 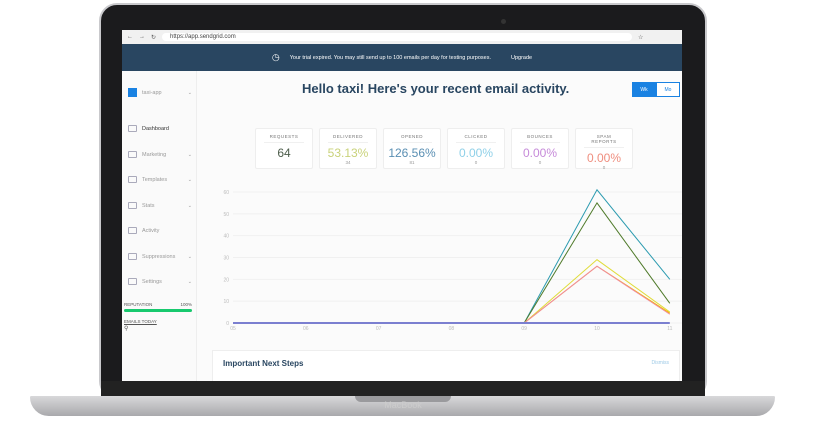 What do you see at coordinates (160, 205) in the screenshot?
I see `sidebar-item-stats: Stats ⌄` at bounding box center [160, 205].